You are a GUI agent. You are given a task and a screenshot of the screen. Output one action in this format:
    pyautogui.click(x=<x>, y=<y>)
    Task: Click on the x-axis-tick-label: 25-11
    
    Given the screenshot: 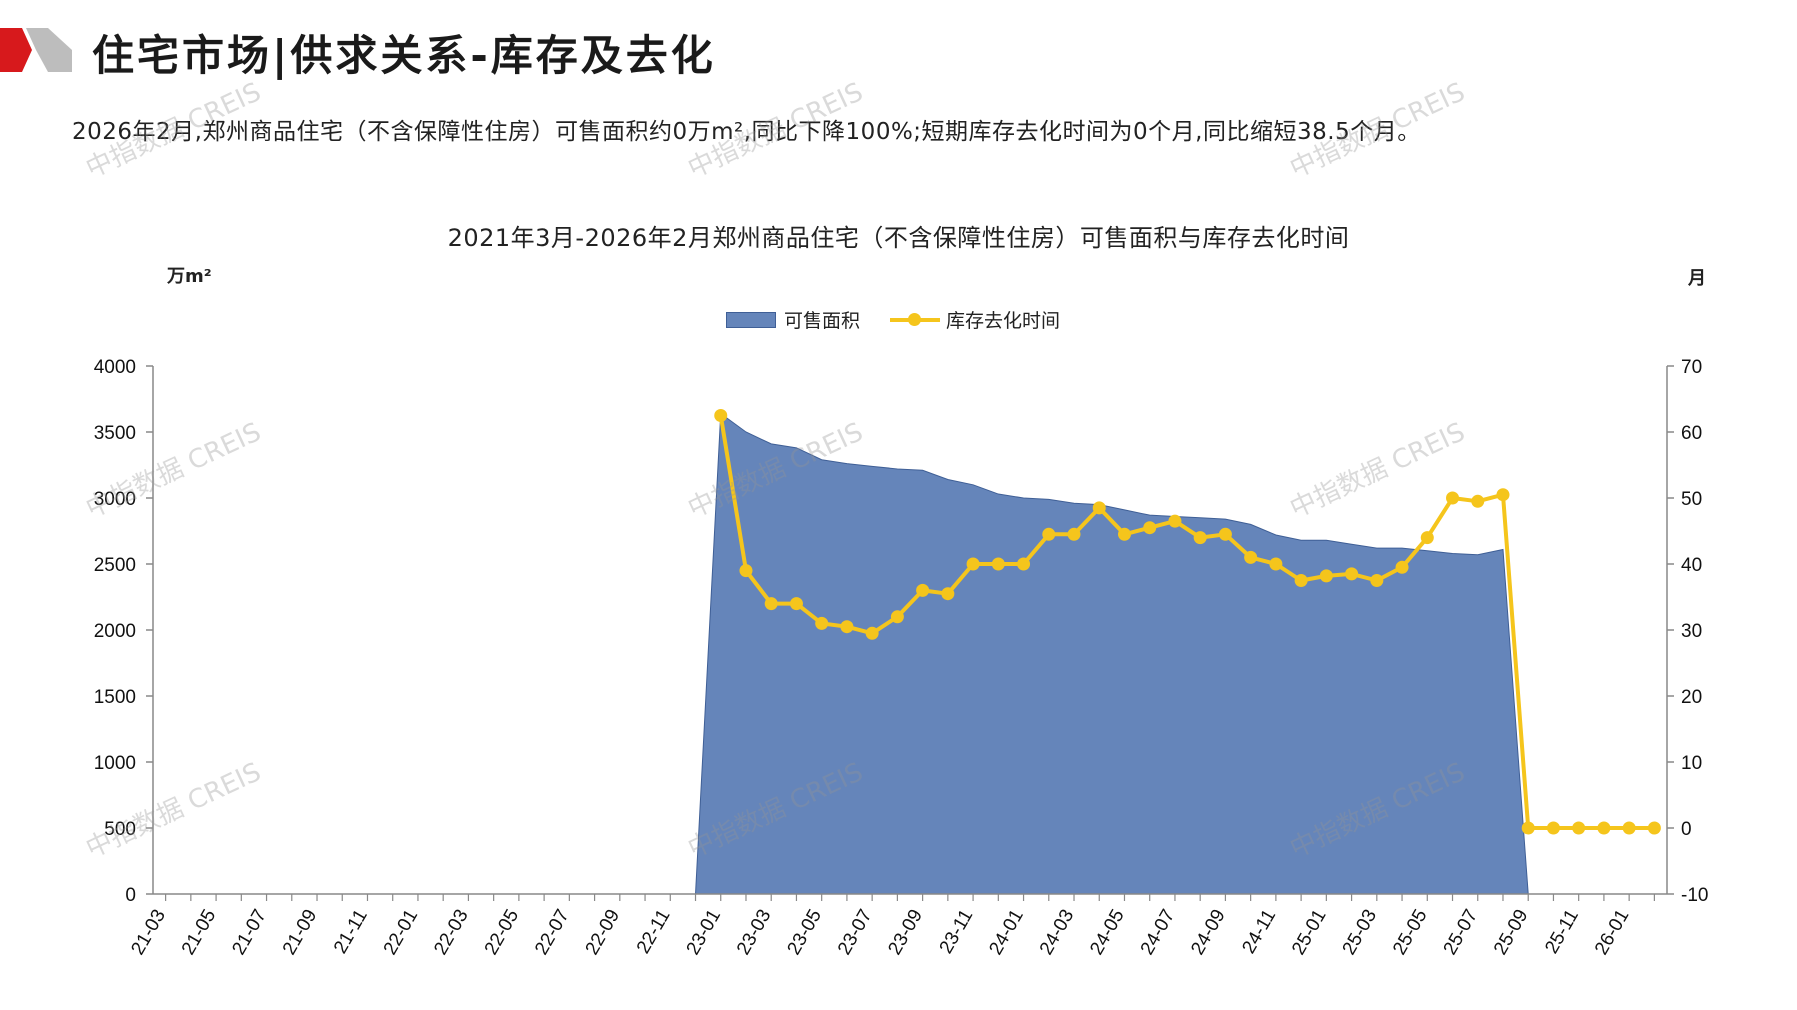 What is the action you would take?
    pyautogui.click(x=1562, y=931)
    